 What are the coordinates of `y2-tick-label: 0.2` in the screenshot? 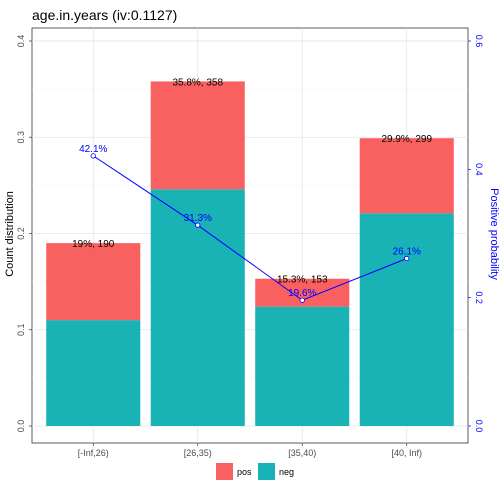 It's located at (479, 297).